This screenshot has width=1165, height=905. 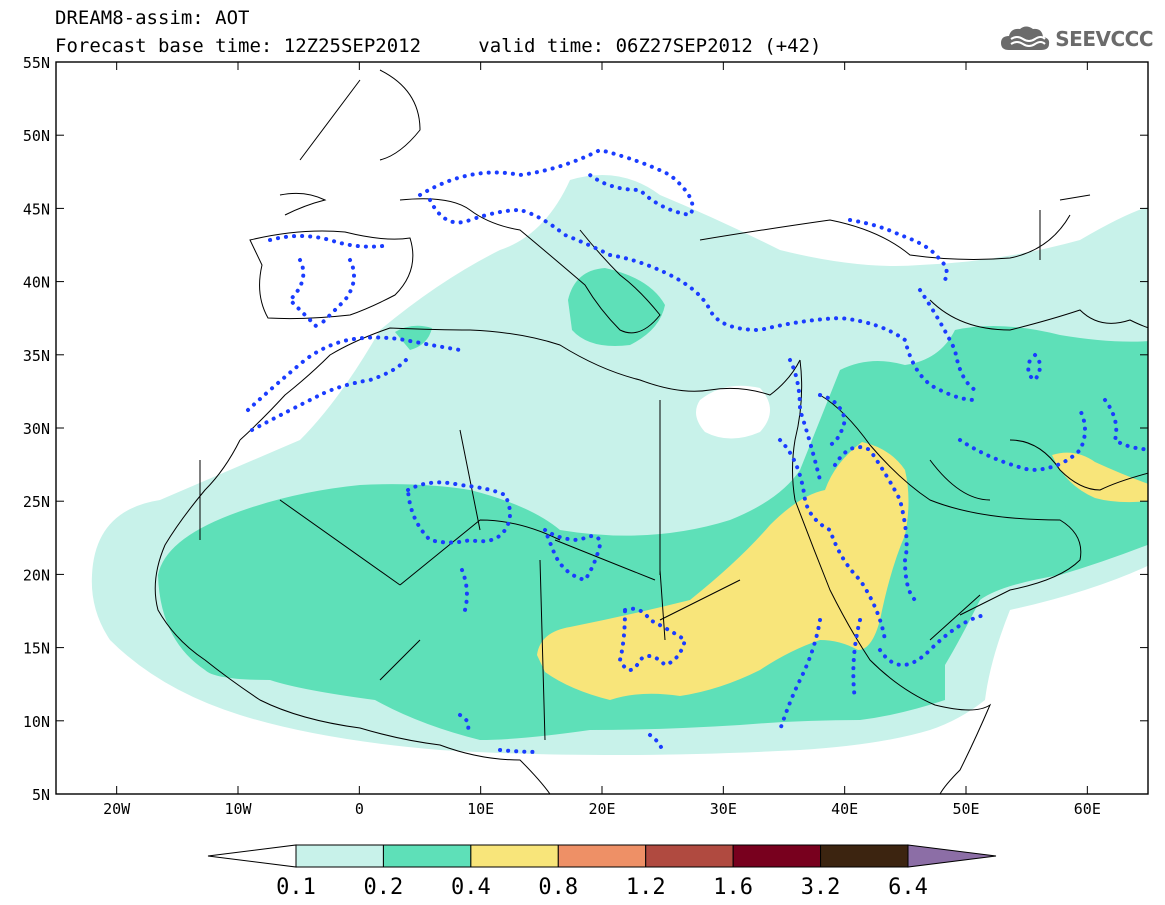 I want to click on lon-tick-label: 30E, so click(x=723, y=809).